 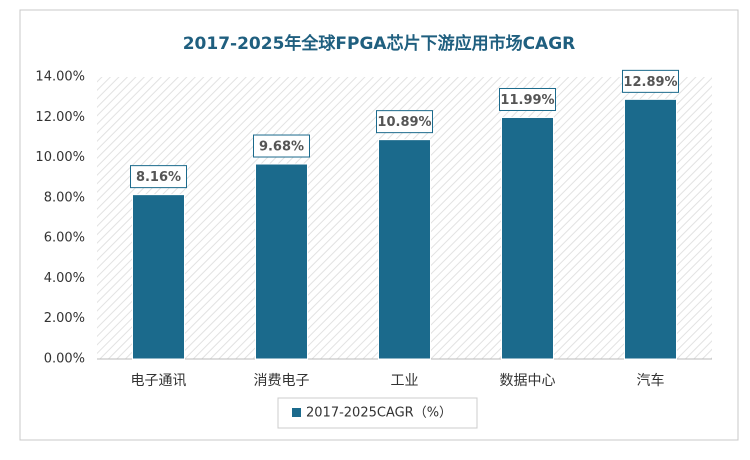 I want to click on y-tick-label: 10.00%, so click(x=60, y=157).